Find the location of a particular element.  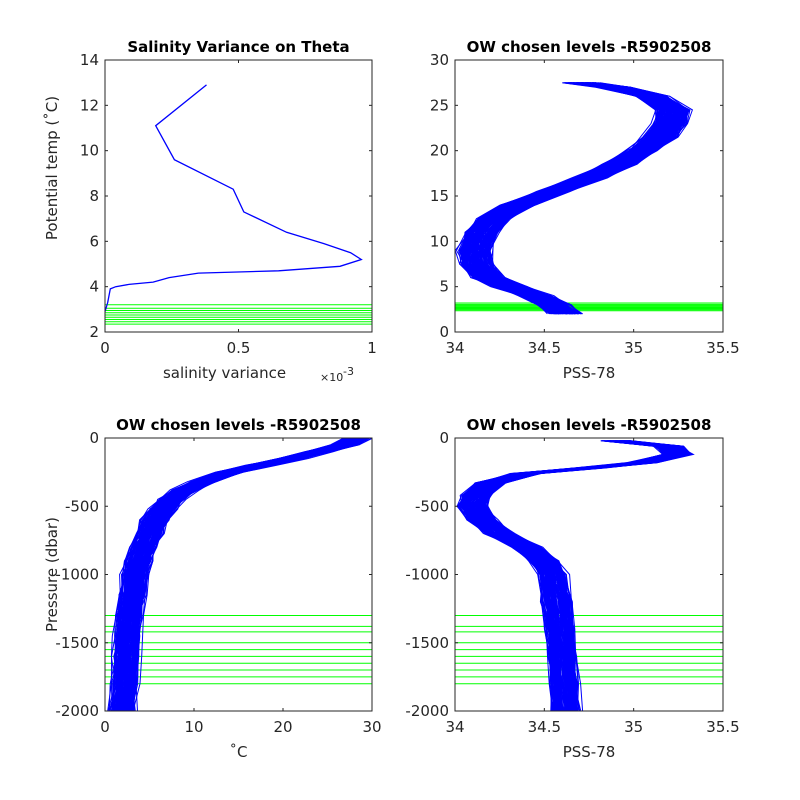

x-axis-multiplier: ×10 is located at coordinates (331, 377).